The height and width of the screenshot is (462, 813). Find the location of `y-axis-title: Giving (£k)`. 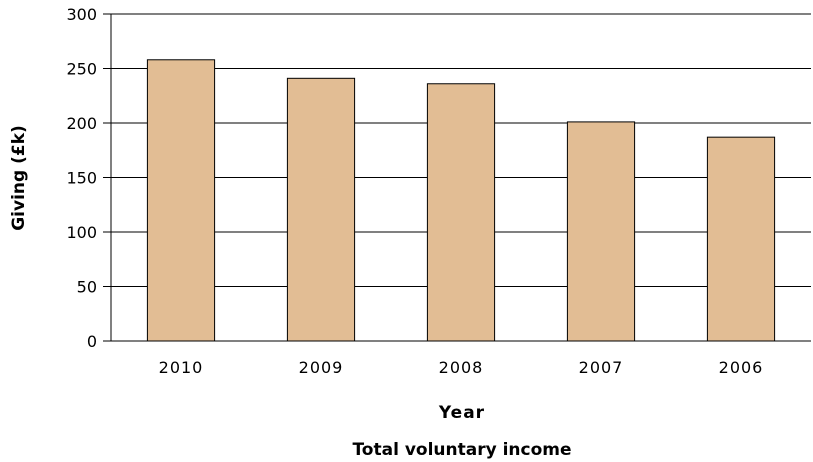

y-axis-title: Giving (£k) is located at coordinates (19, 178).